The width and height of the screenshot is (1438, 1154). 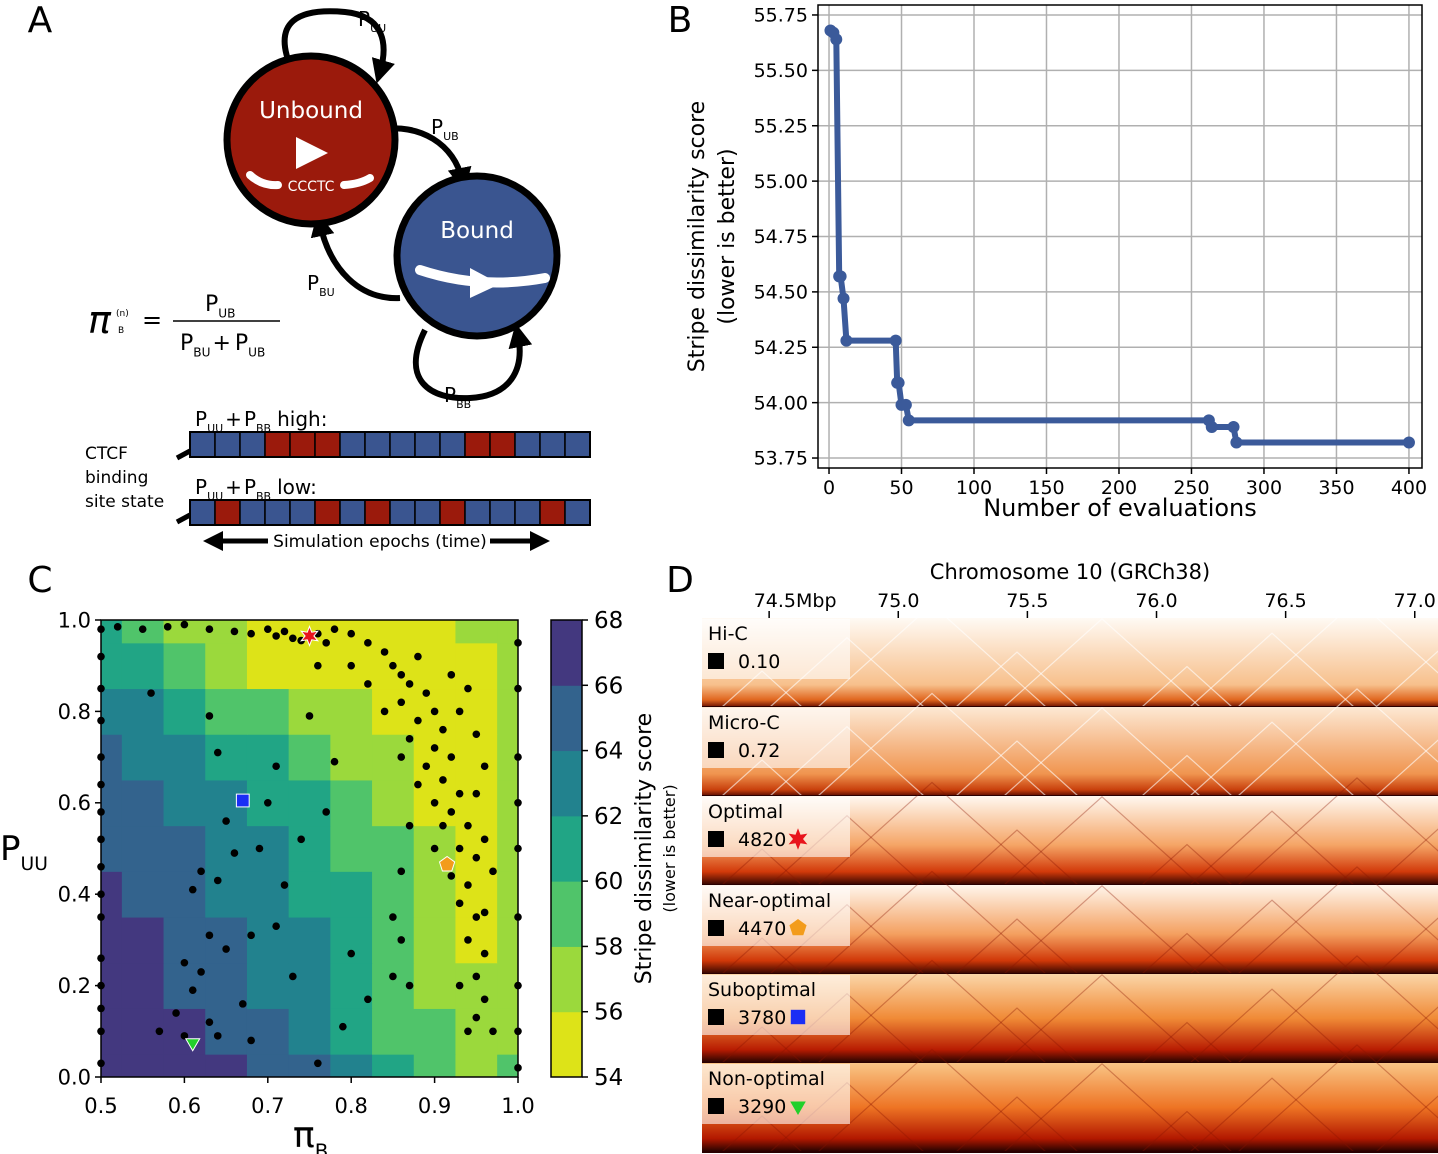 I want to click on text-part: low:, so click(x=297, y=487).